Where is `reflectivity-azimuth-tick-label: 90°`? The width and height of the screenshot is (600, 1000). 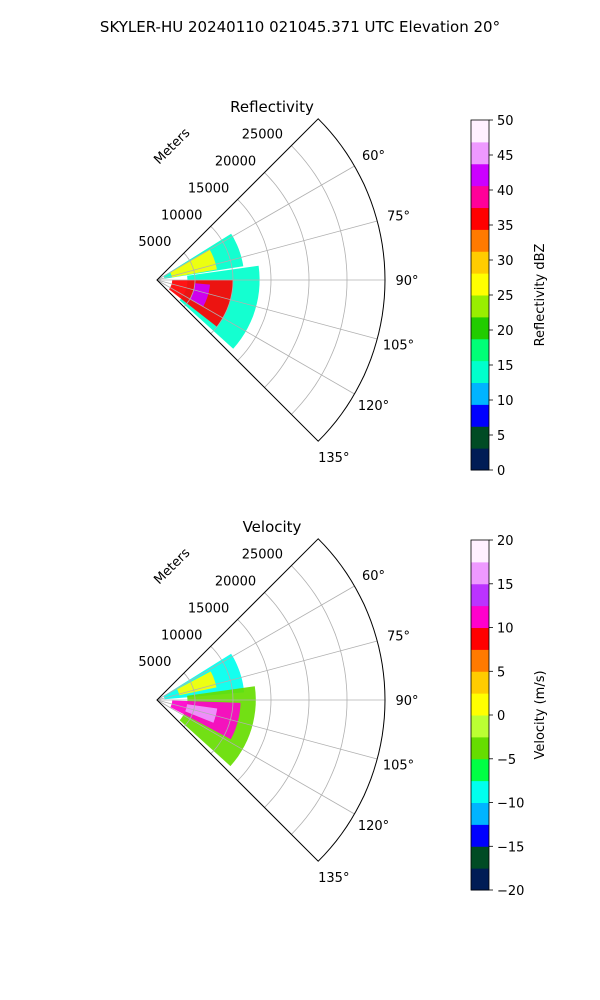 reflectivity-azimuth-tick-label: 90° is located at coordinates (406, 281).